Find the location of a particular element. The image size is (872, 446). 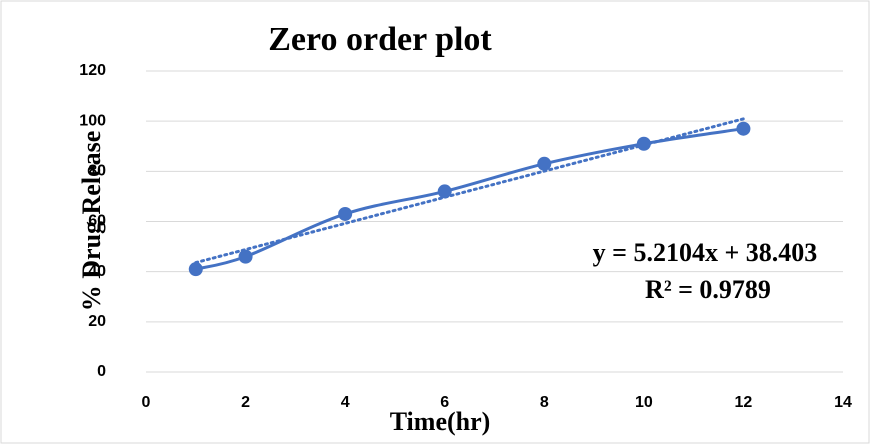

x-tick-label: 10 is located at coordinates (644, 402).